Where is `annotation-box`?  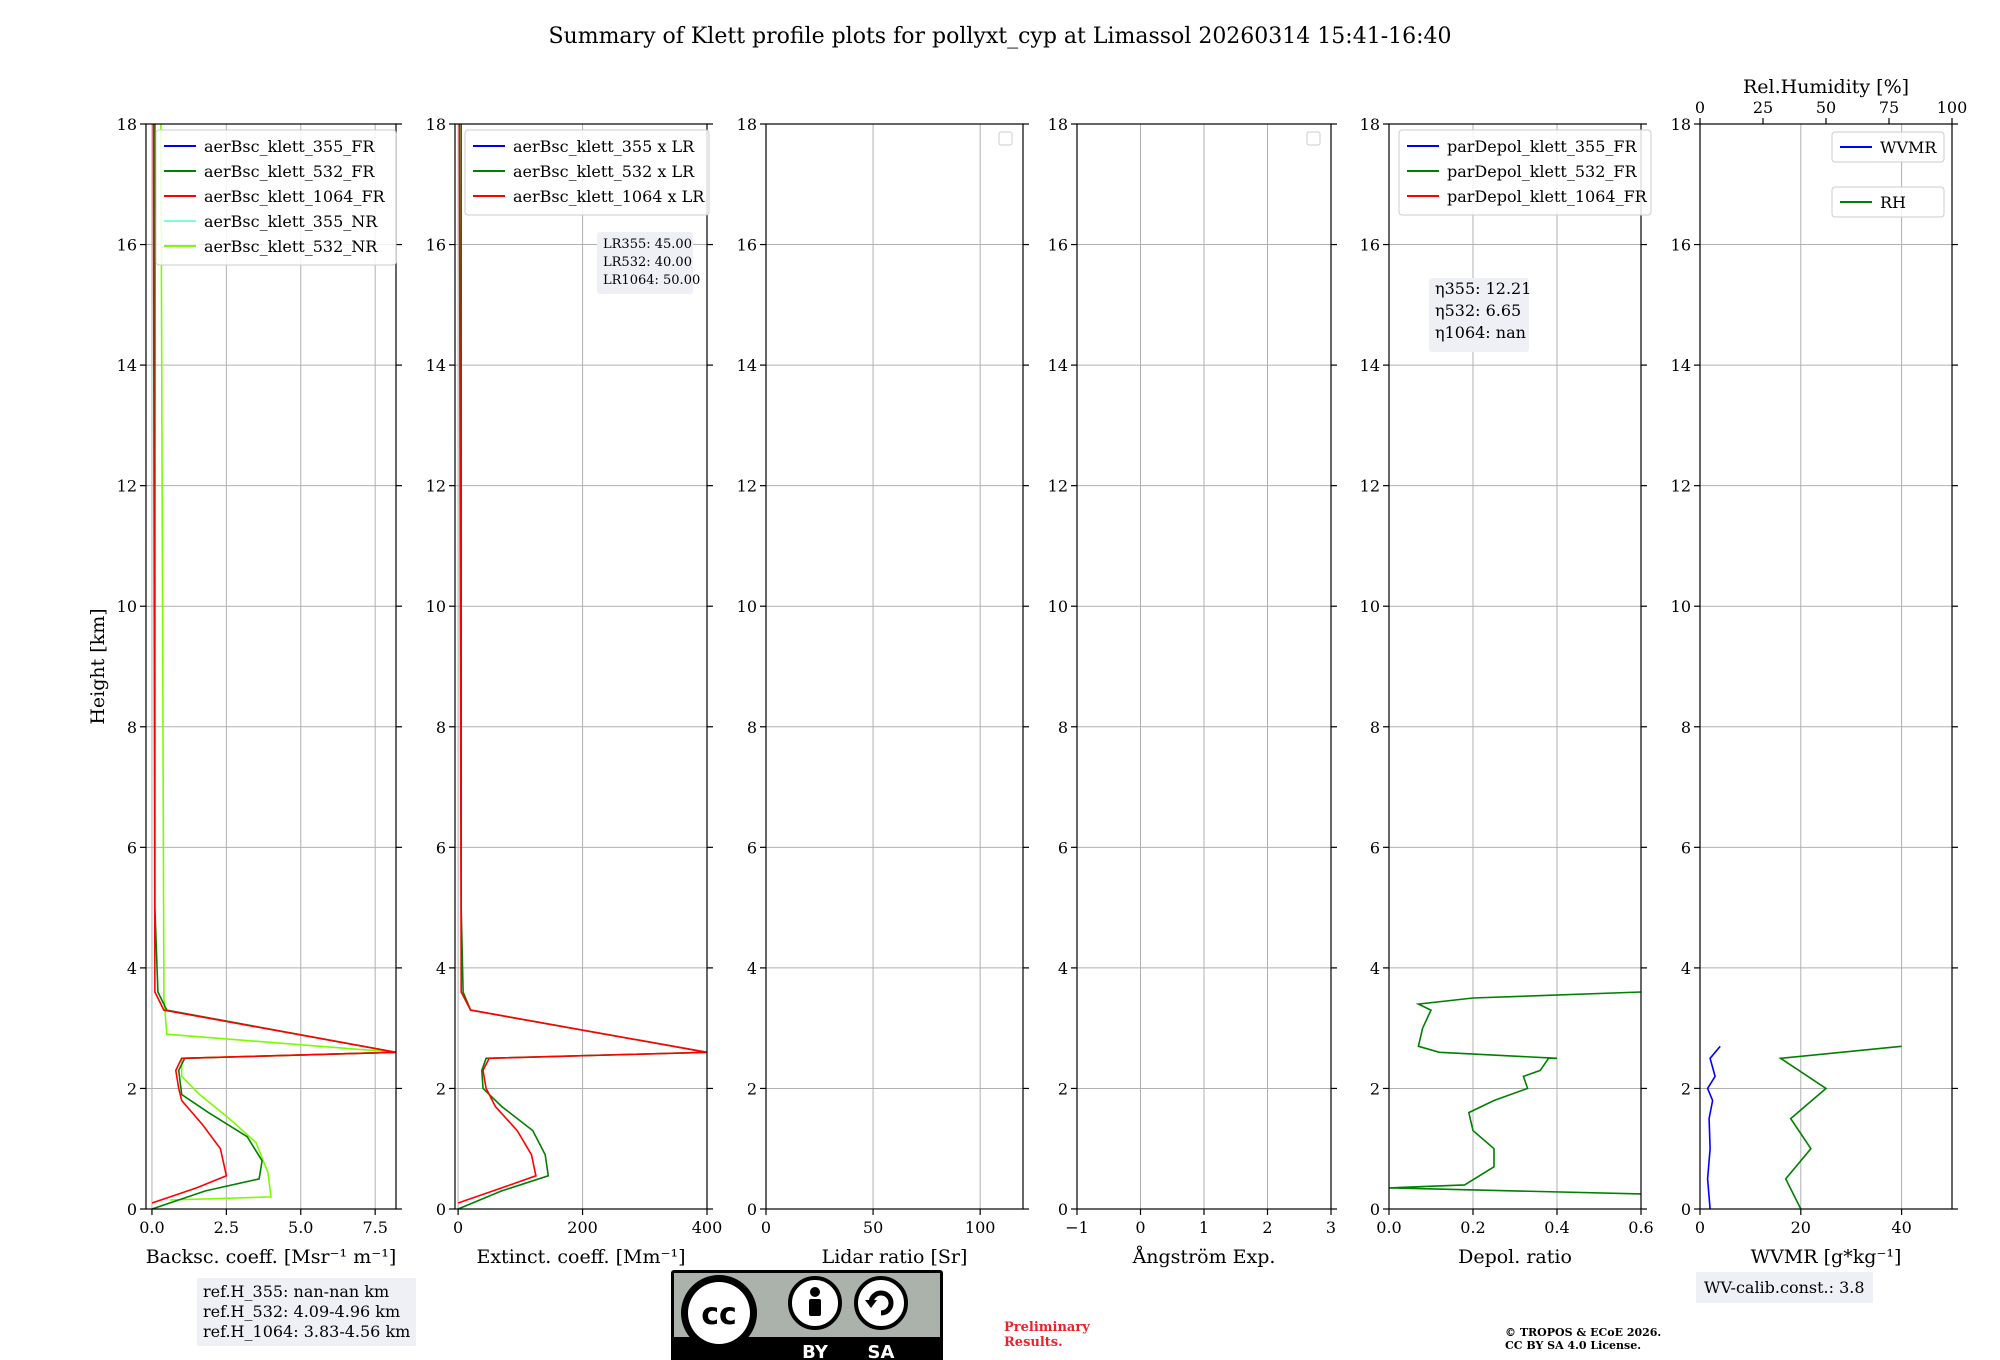
annotation-box is located at coordinates (1479, 315).